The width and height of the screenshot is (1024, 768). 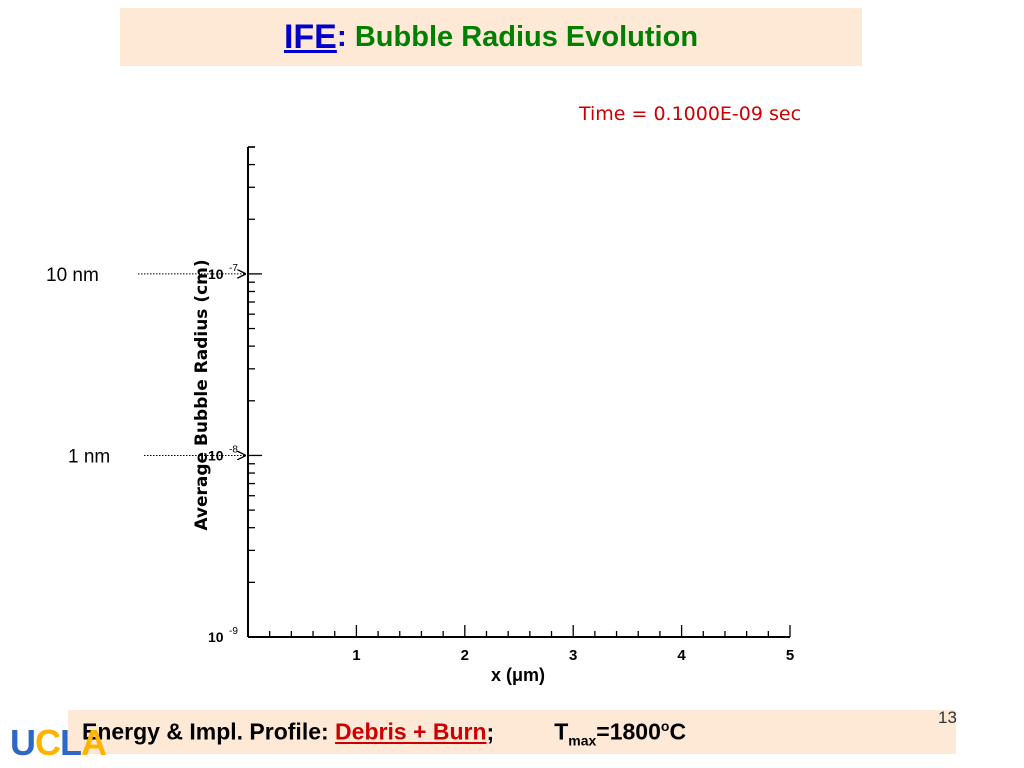 What do you see at coordinates (202, 394) in the screenshot?
I see `y-axis-label: Average Bubble Radius (cm)` at bounding box center [202, 394].